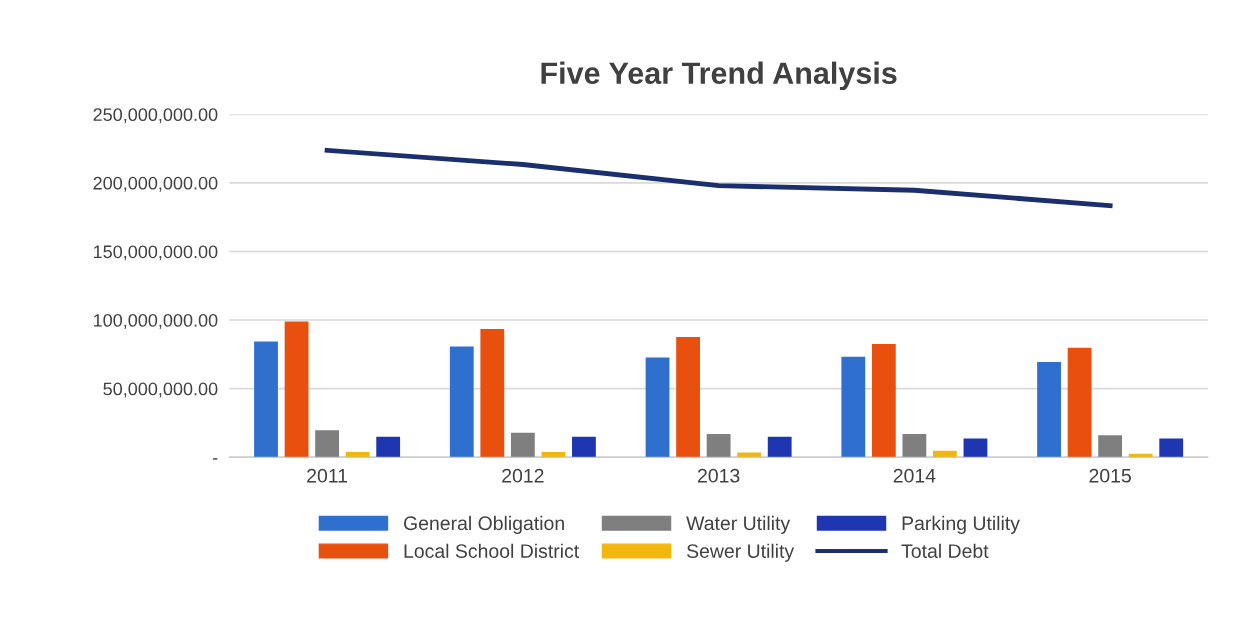  What do you see at coordinates (740, 552) in the screenshot?
I see `legend-label: Sewer Utility` at bounding box center [740, 552].